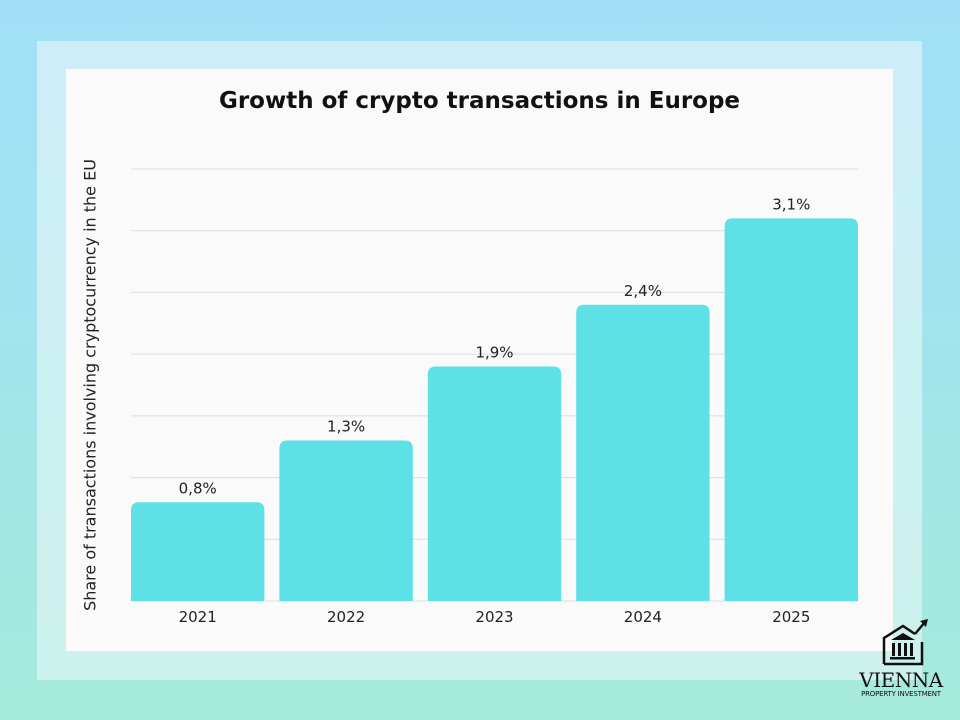 The image size is (960, 720). I want to click on x-tick-label: 2021, so click(198, 617).